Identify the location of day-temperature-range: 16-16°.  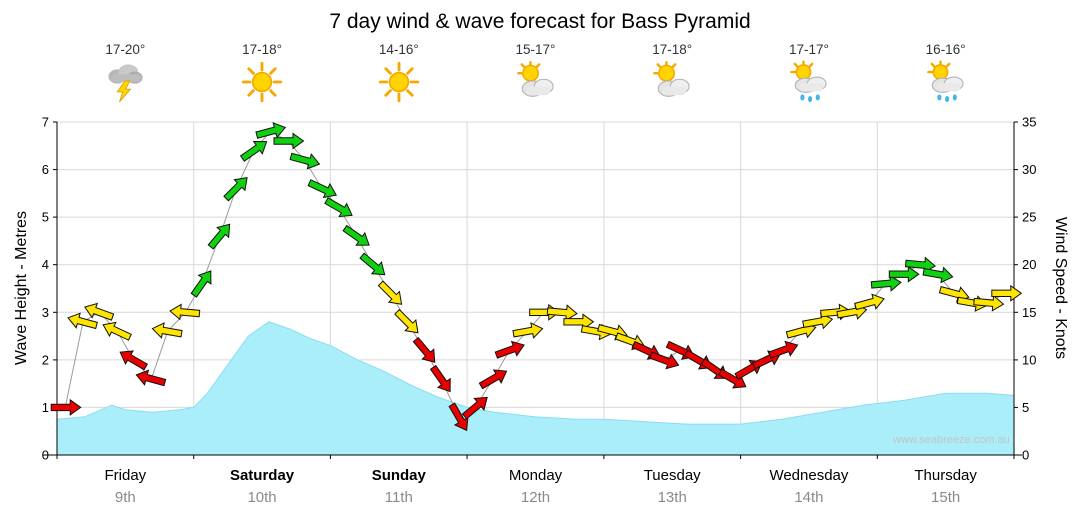
(945, 49).